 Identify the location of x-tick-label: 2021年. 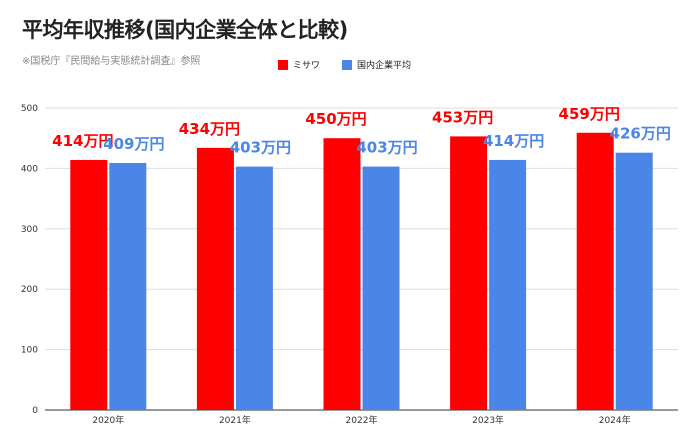
(235, 420).